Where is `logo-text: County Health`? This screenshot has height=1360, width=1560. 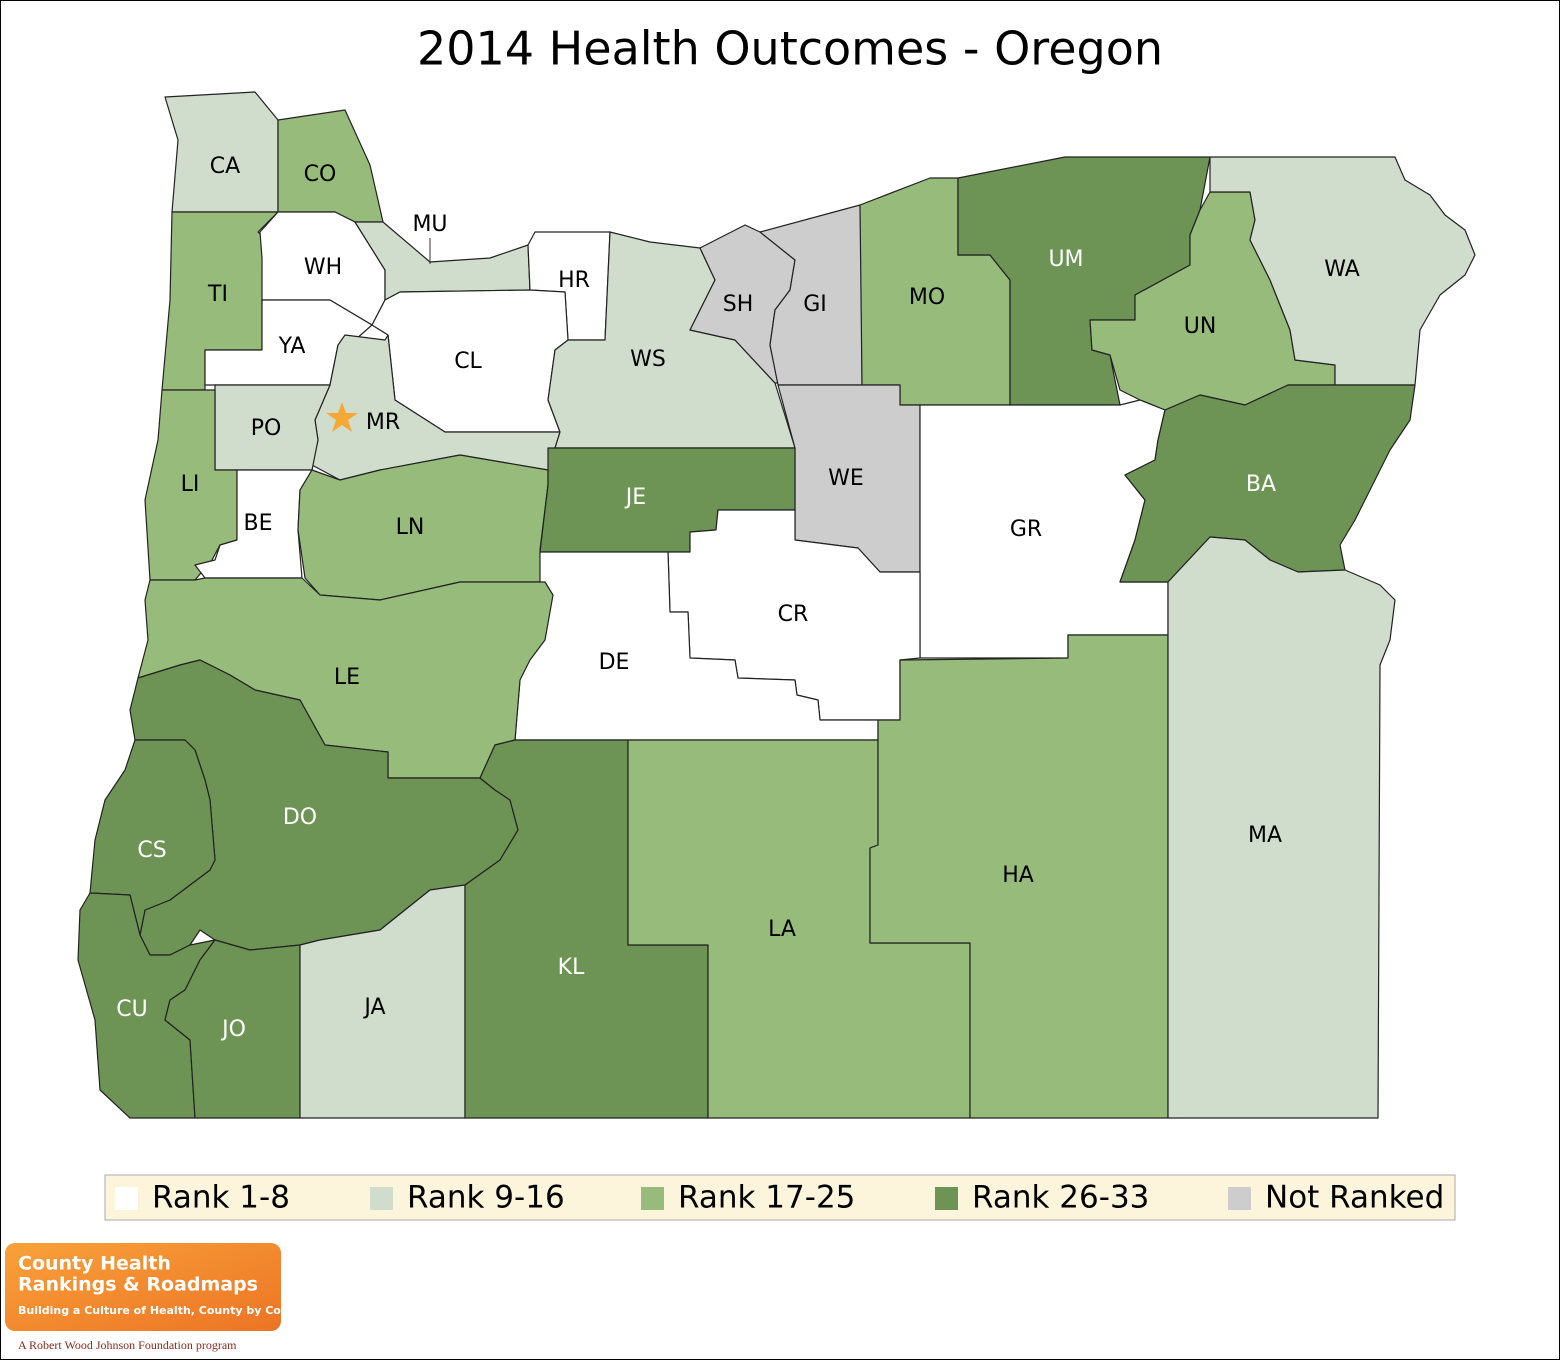 logo-text: County Health is located at coordinates (94, 1264).